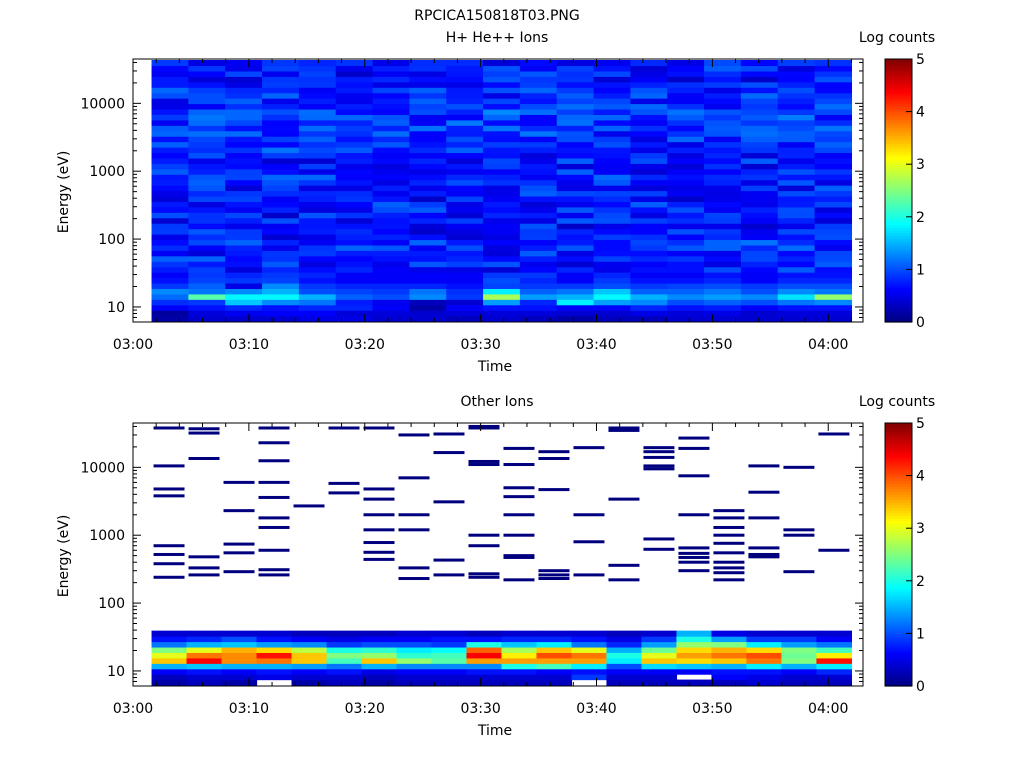 This screenshot has width=1024, height=768. Describe the element at coordinates (64, 556) in the screenshot. I see `bottom-y-axis-label: Energy (eV)` at that location.